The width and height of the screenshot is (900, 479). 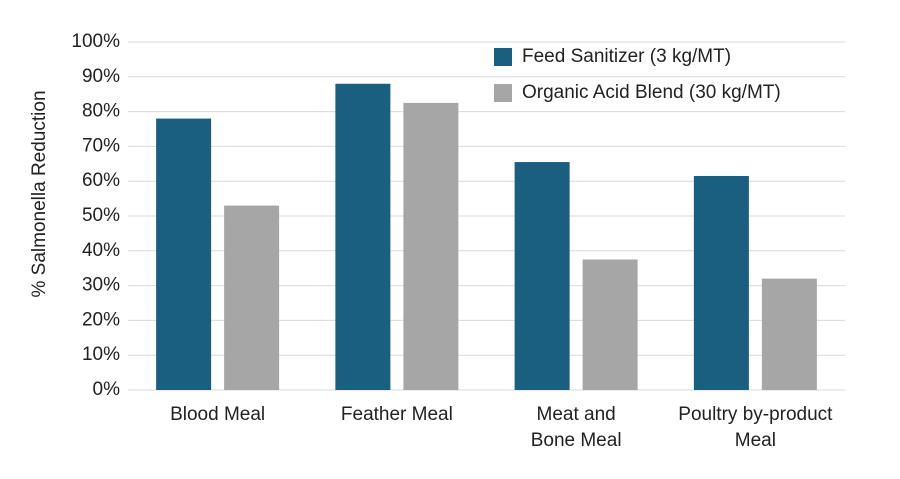 What do you see at coordinates (218, 414) in the screenshot?
I see `x-tick-label: Blood Meal` at bounding box center [218, 414].